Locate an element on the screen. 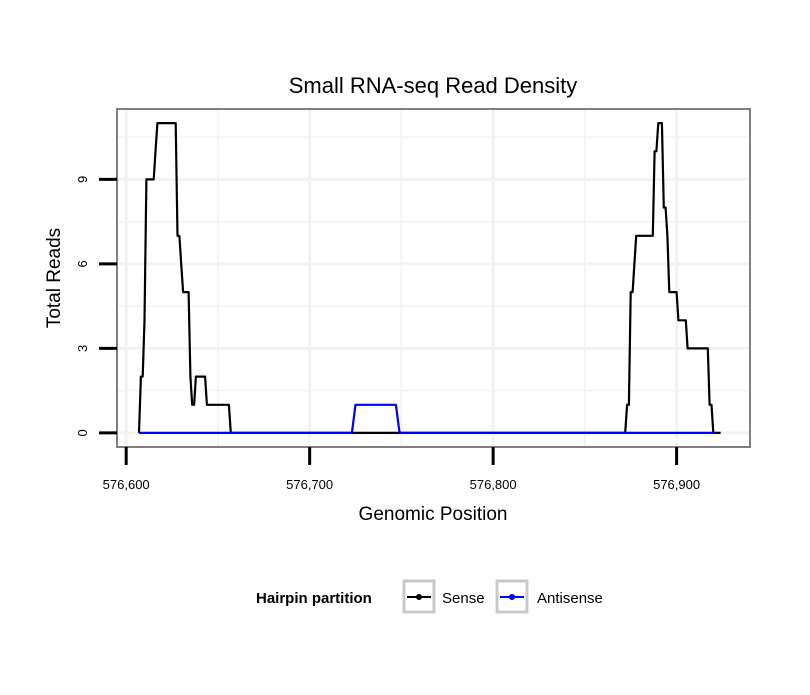 The height and width of the screenshot is (695, 810). legend: Hairpin partition Sense Antisense is located at coordinates (429, 596).